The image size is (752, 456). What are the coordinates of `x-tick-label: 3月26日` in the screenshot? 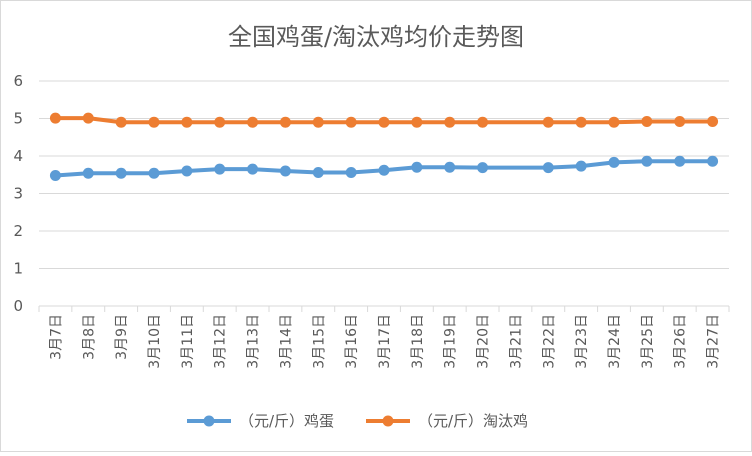 It's located at (681, 341).